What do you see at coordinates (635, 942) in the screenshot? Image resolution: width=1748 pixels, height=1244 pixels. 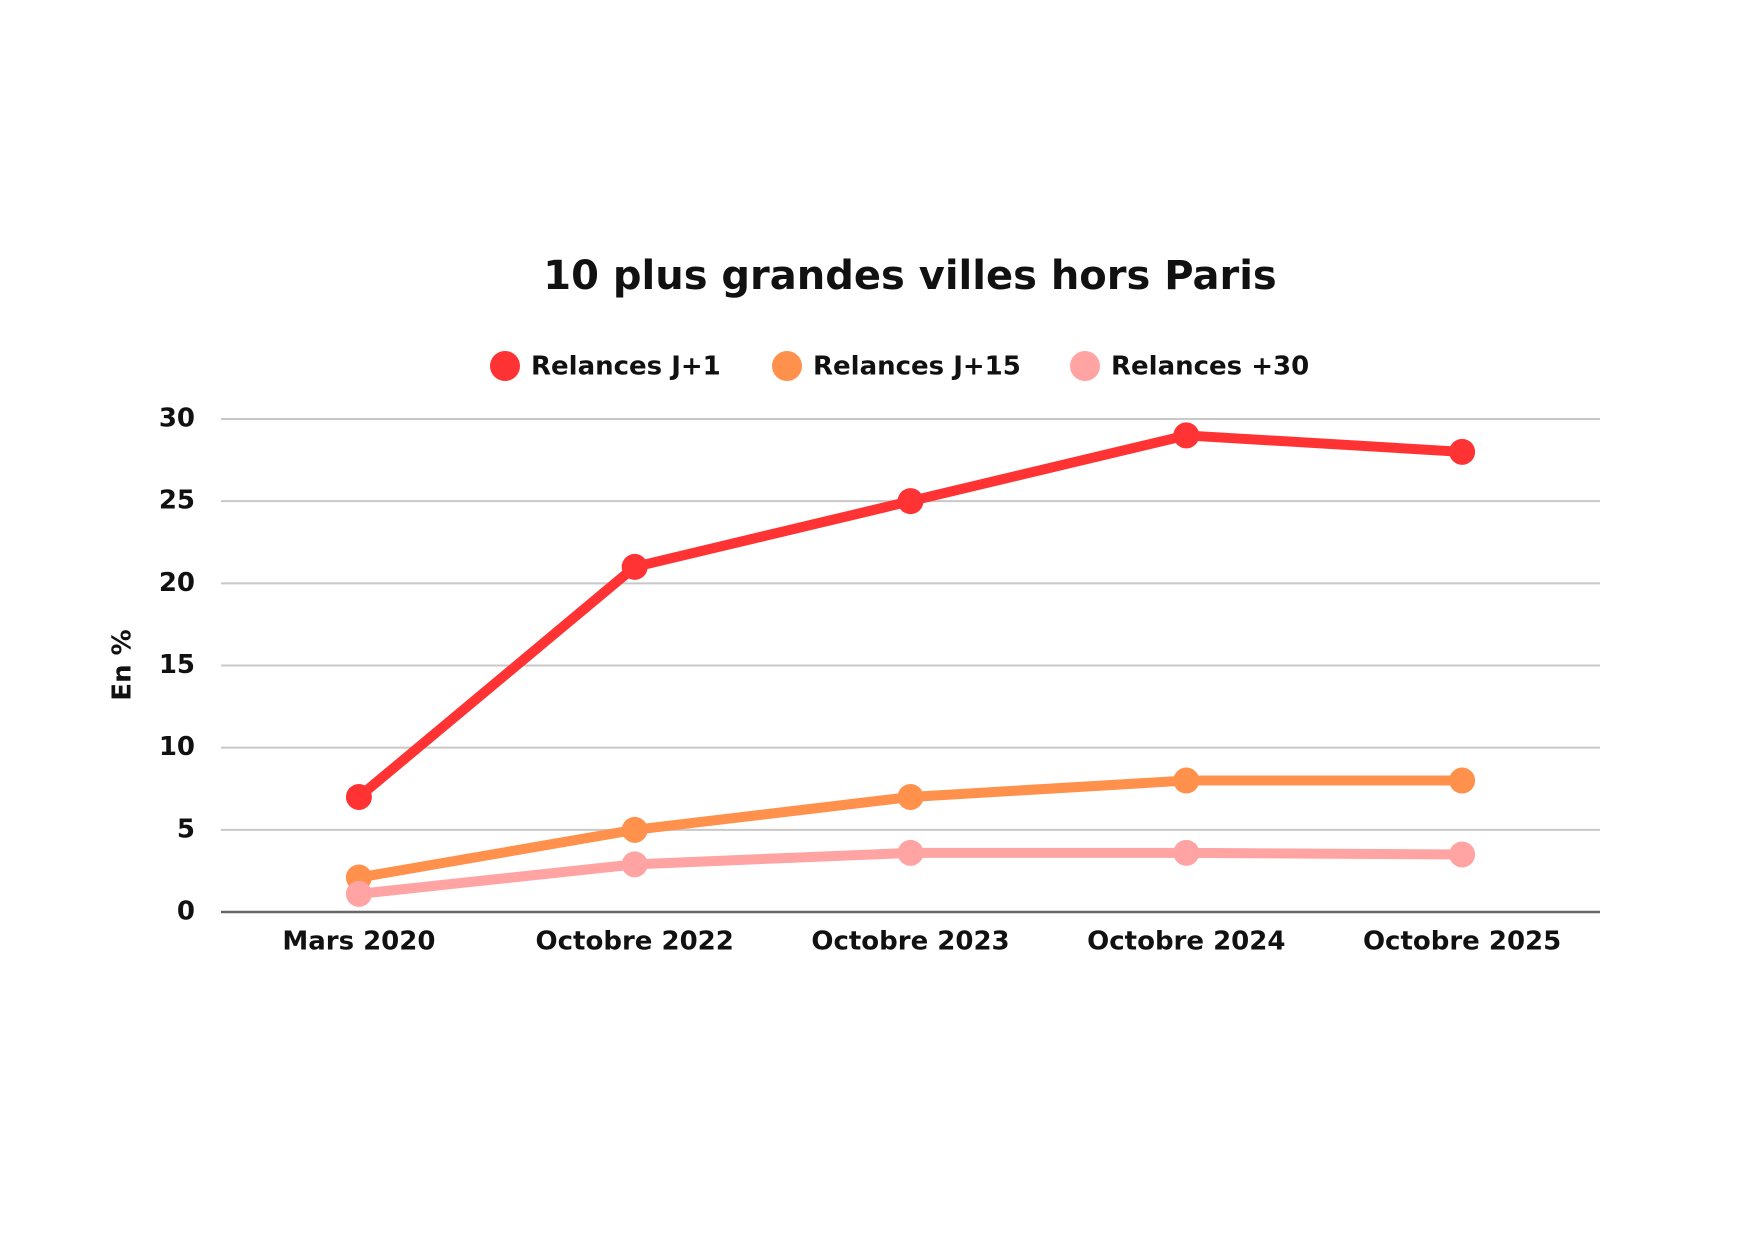 I see `x-tick-label: Octobre 2022` at bounding box center [635, 942].